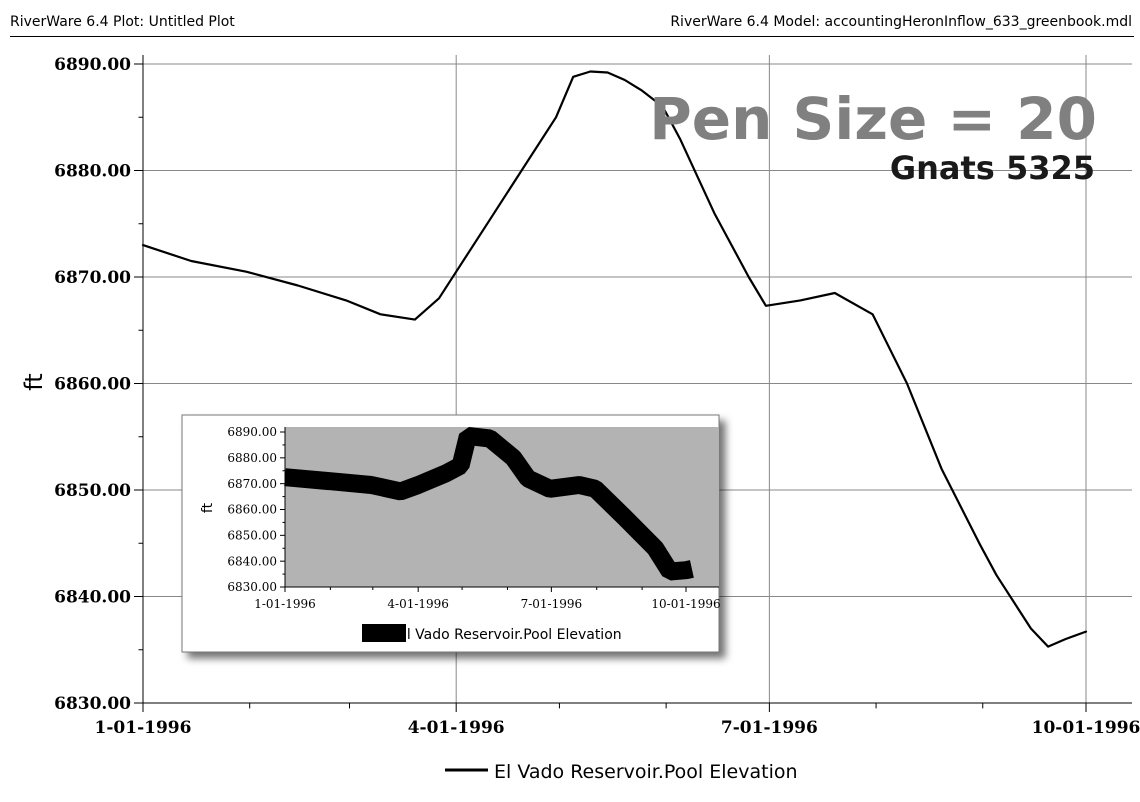 Image resolution: width=1140 pixels, height=802 pixels. What do you see at coordinates (456, 728) in the screenshot?
I see `main-x-tick-label: 4-01-1996` at bounding box center [456, 728].